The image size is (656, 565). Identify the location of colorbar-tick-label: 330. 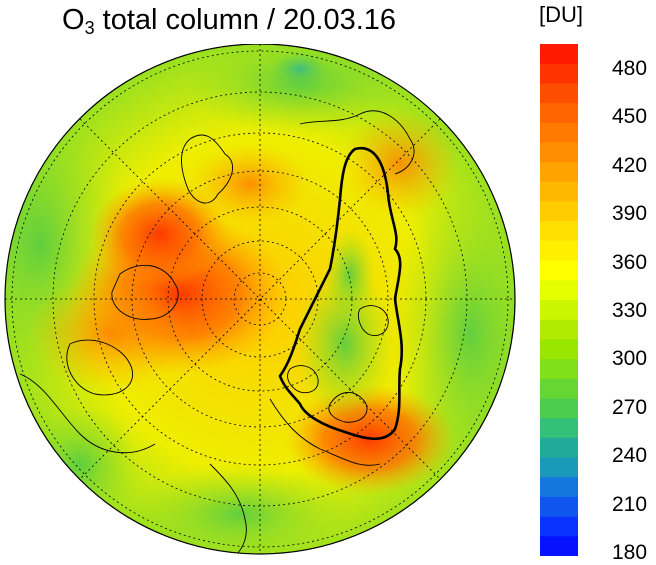
(630, 310).